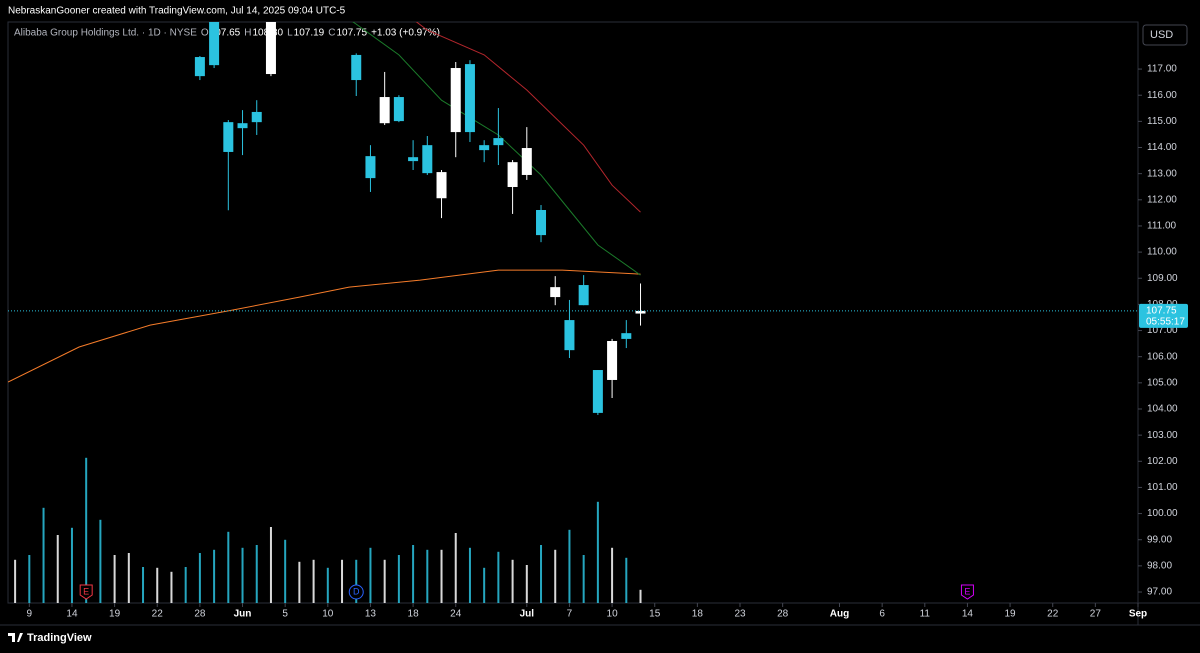 This screenshot has height=653, width=1200. I want to click on ohlc-label: C, so click(331, 33).